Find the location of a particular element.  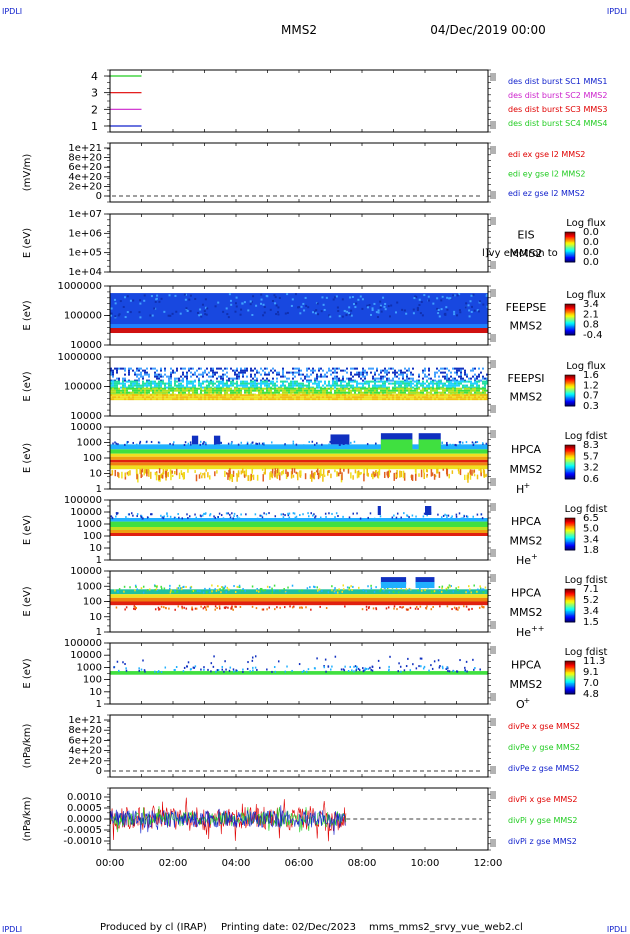

eis-ylabel: E (eV) is located at coordinates (27, 243).